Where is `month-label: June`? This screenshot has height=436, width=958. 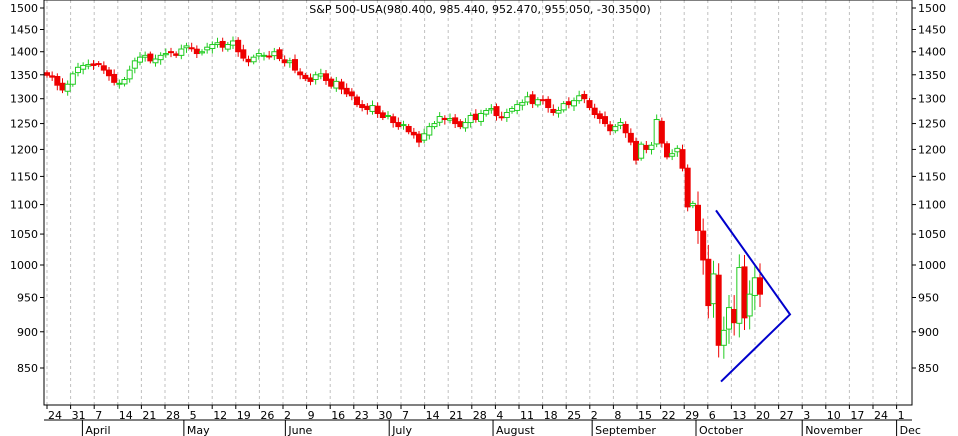 month-label: June is located at coordinates (299, 430).